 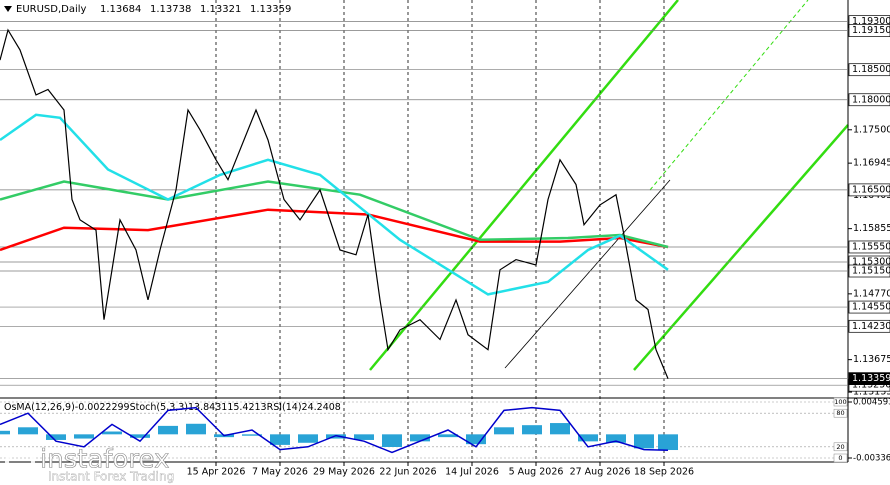 I want to click on level-label: 1.14230, so click(x=871, y=326).